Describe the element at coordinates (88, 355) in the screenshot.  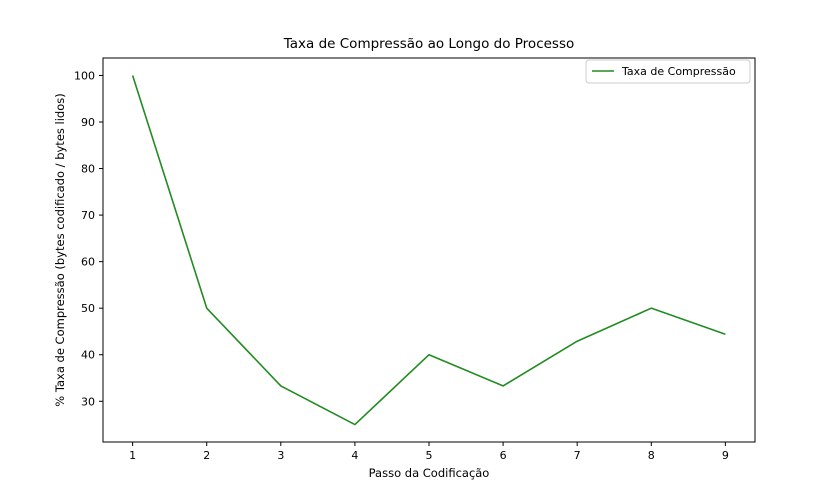
I see `y-tick-label: 40` at that location.